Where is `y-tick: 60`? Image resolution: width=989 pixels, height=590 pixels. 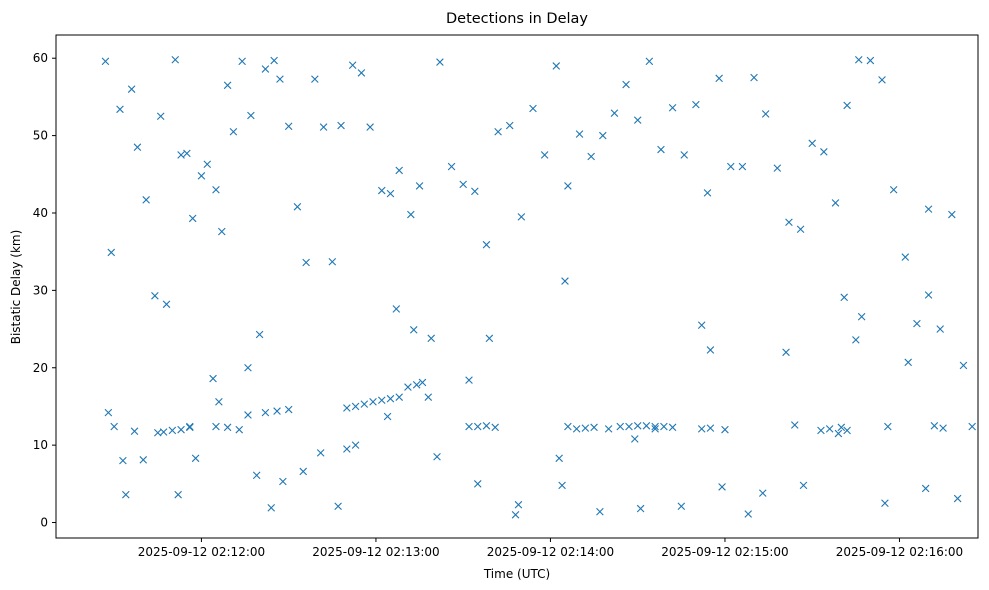 y-tick: 60 is located at coordinates (44, 58).